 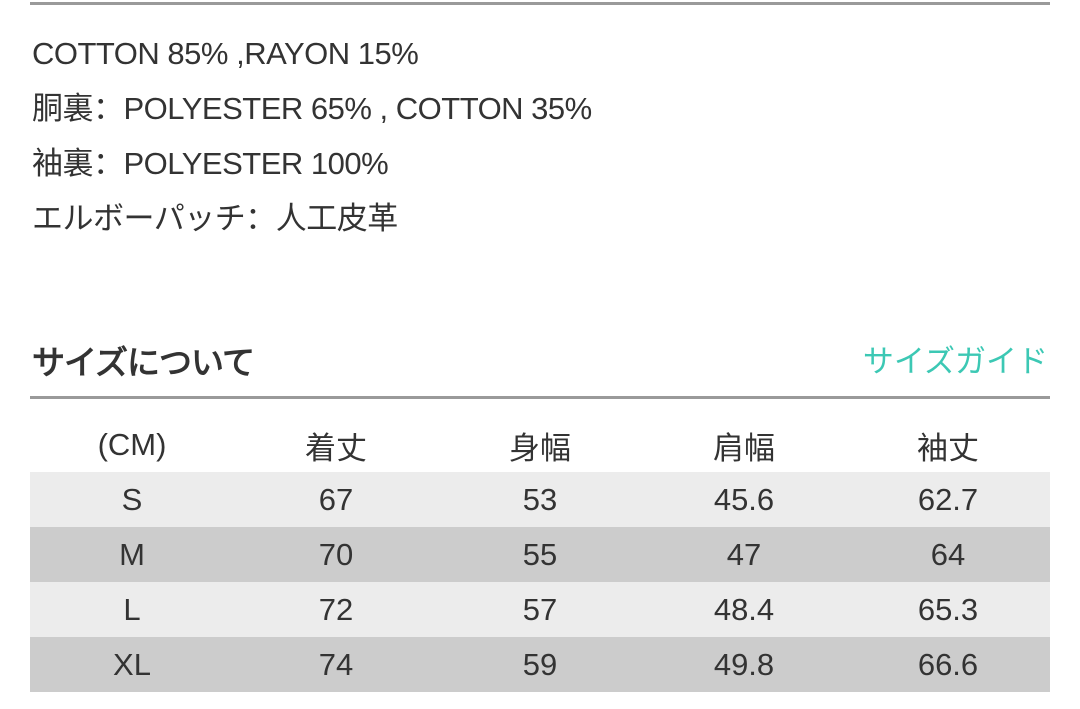 What do you see at coordinates (132, 444) in the screenshot?
I see `header-unit: (CM)` at bounding box center [132, 444].